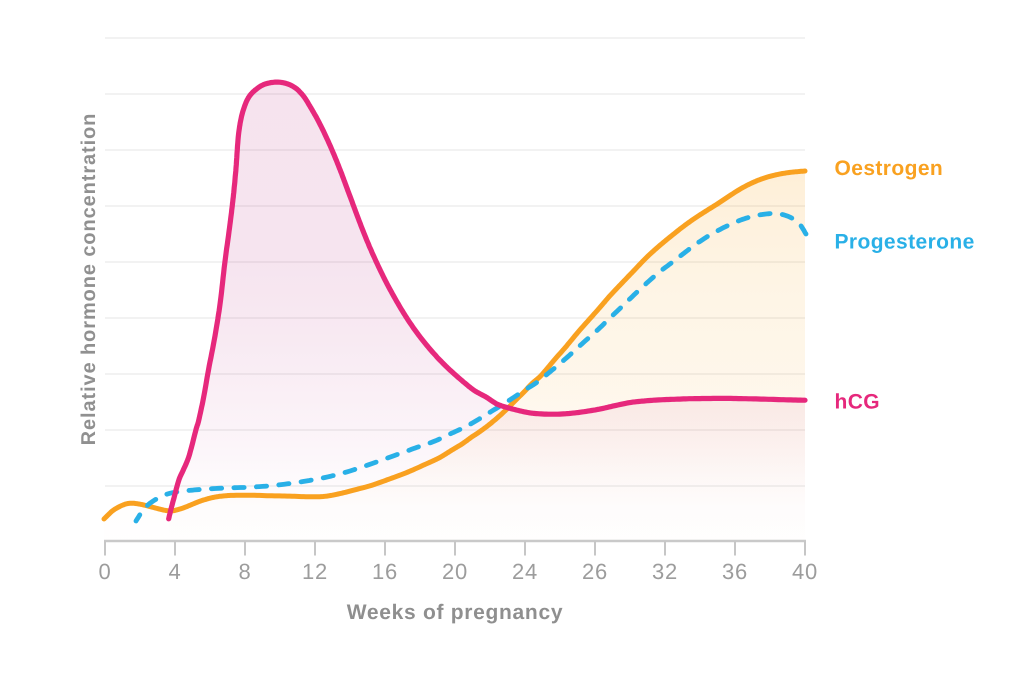 The image size is (1024, 674). Describe the element at coordinates (104, 571) in the screenshot. I see `svg-text: 0` at that location.